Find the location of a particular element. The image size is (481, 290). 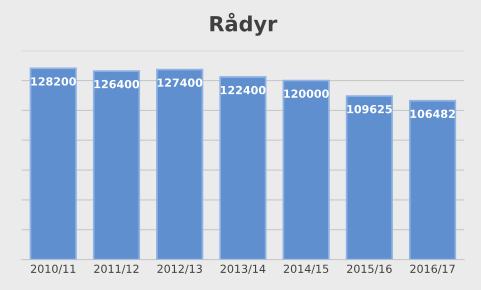

data-label: 122400 is located at coordinates (243, 90).